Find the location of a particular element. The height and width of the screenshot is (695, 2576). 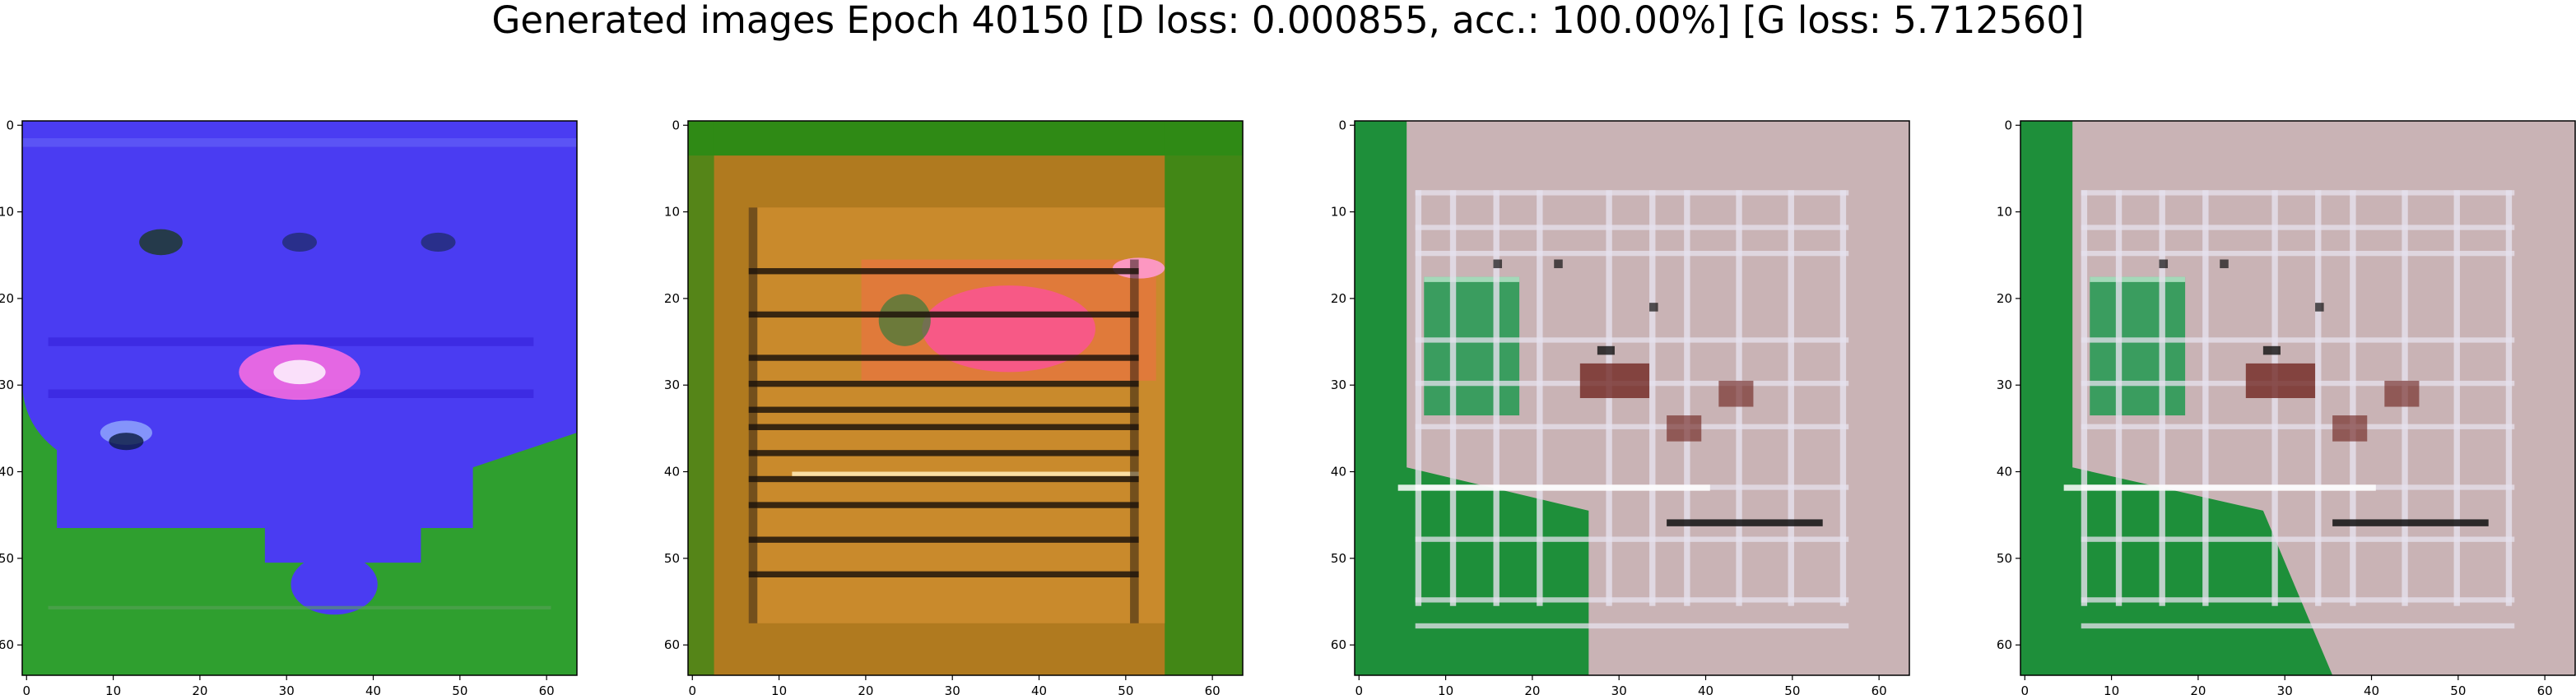

x-tick-label: 0 is located at coordinates (692, 689).